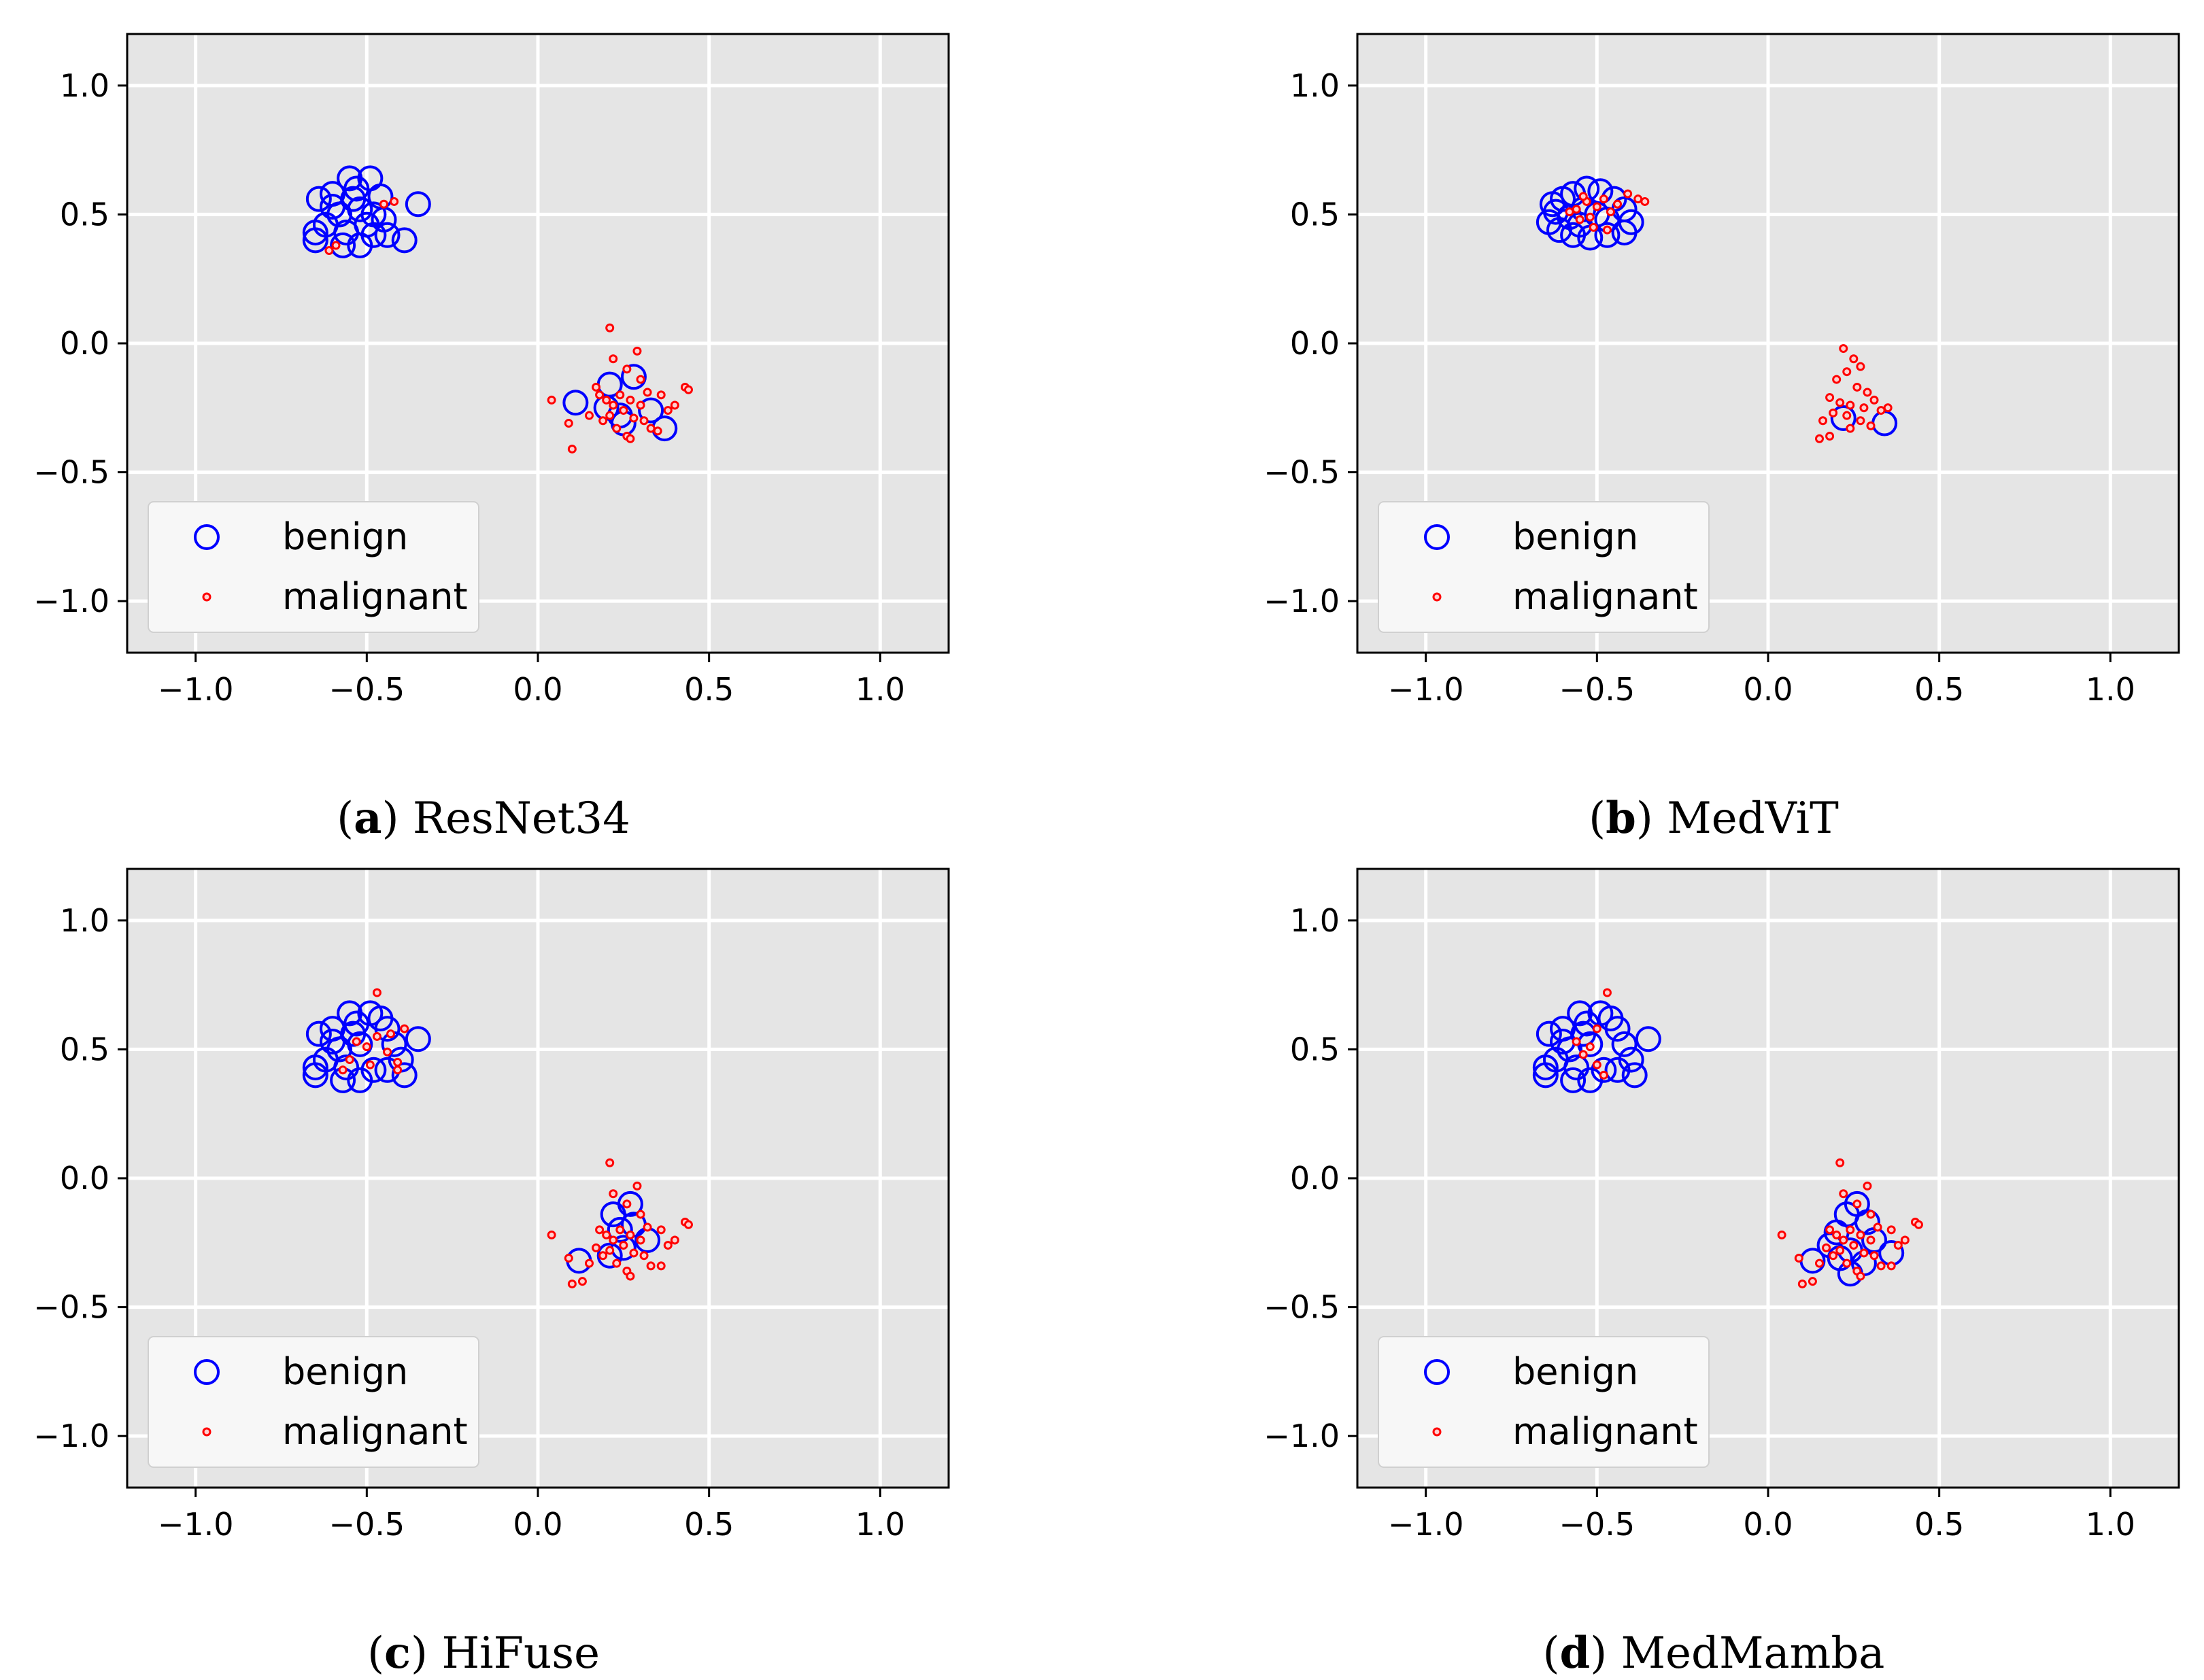 The image size is (2204, 1680). I want to click on y-tick-label: −1.0, so click(71, 601).